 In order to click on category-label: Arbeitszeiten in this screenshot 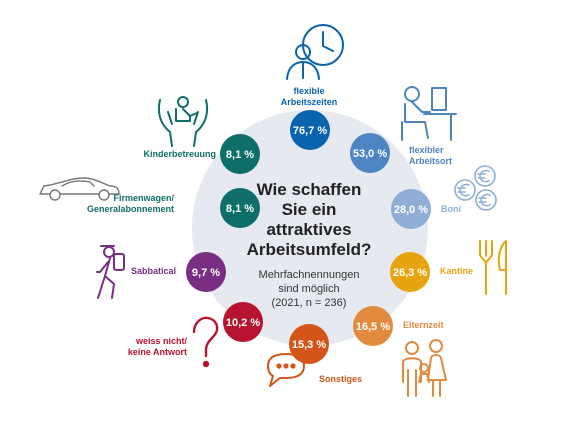, I will do `click(309, 102)`.